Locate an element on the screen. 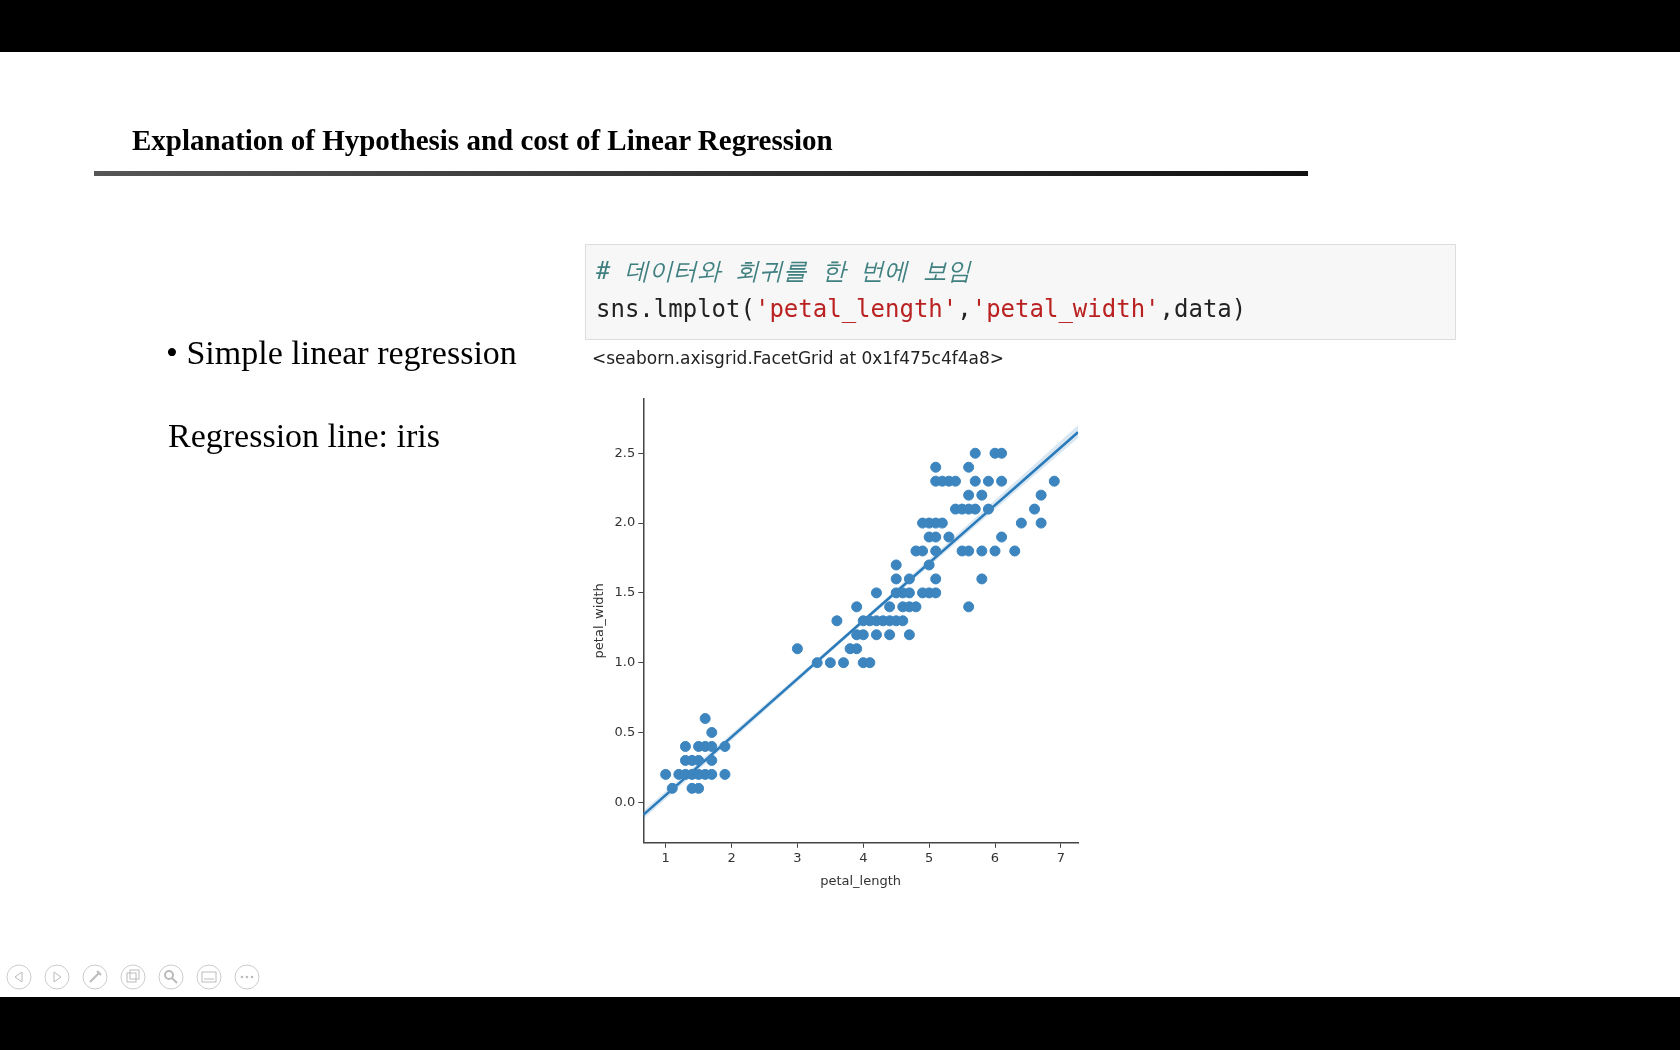  text: Regression line: iris is located at coordinates (304, 436).